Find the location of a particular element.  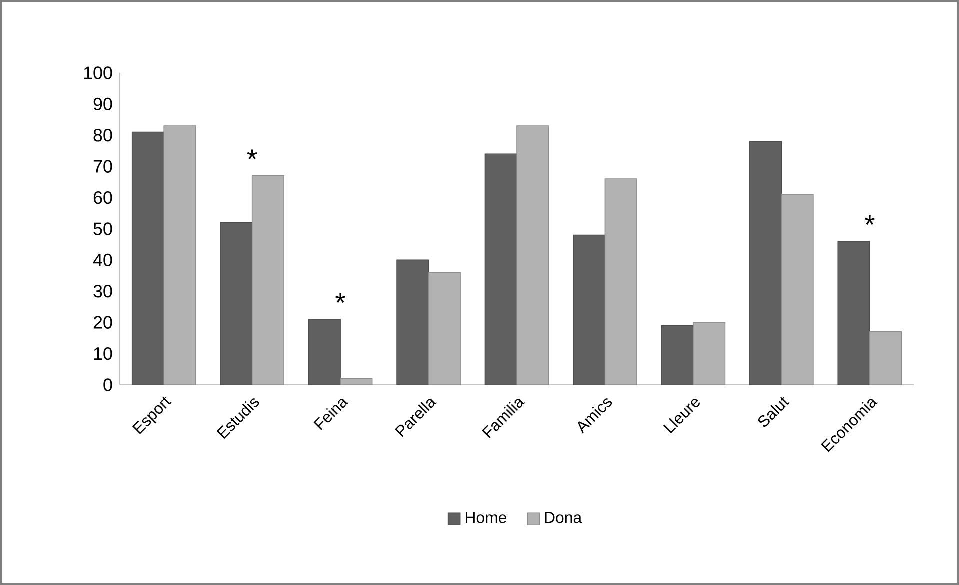

y-tick-label: 60 is located at coordinates (103, 197).